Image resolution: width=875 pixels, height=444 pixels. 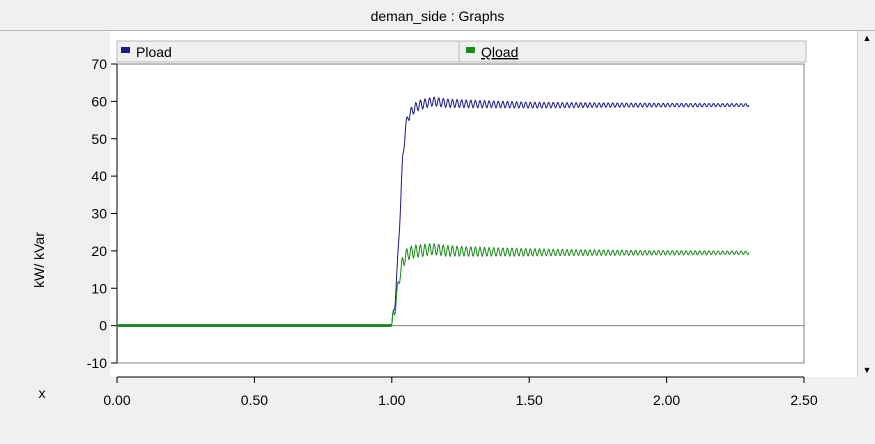 I want to click on y-tick-label: 50, so click(x=99, y=139).